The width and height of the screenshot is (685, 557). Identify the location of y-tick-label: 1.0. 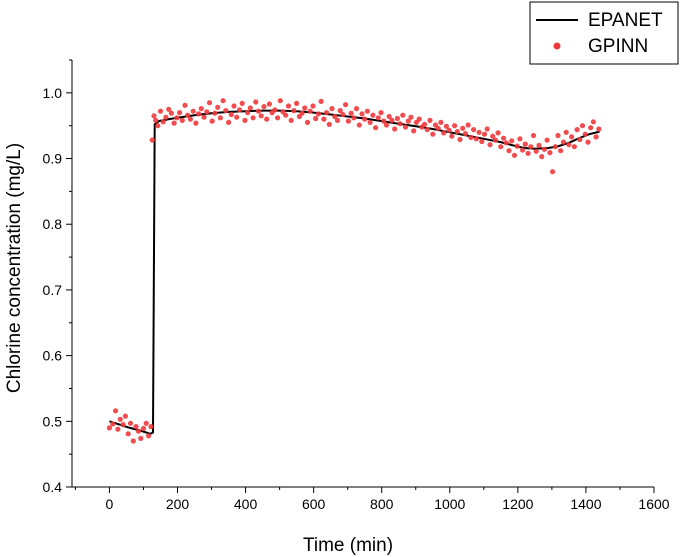
(53, 93).